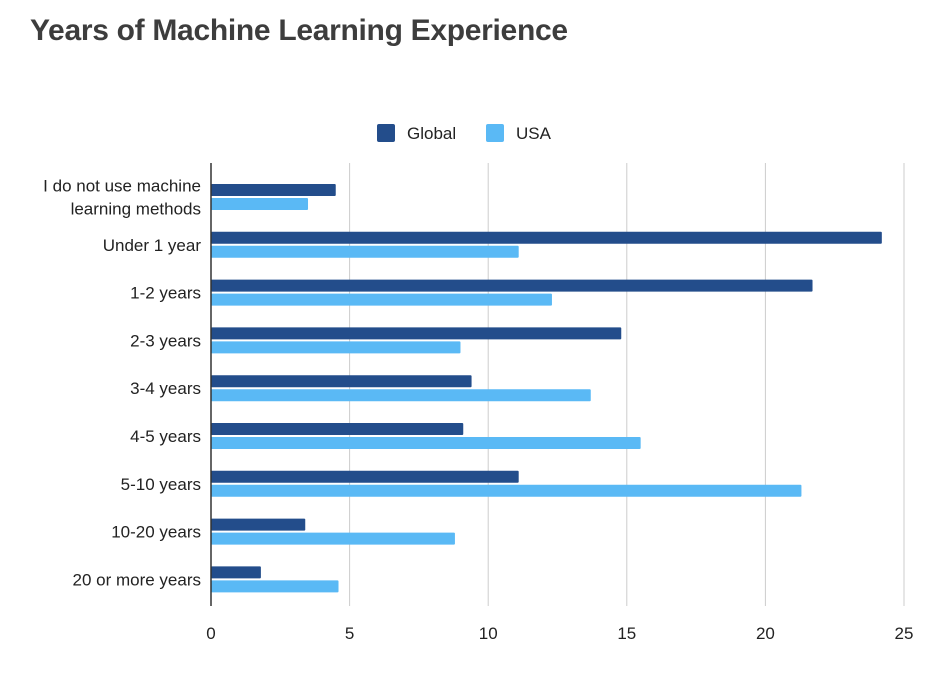 The height and width of the screenshot is (684, 946). Describe the element at coordinates (161, 484) in the screenshot. I see `category-label: 5-10 years` at that location.